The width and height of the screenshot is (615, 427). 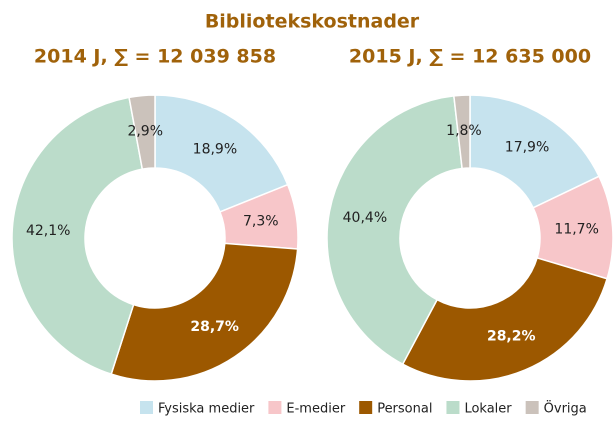 I want to click on legend-label: Personal, so click(x=404, y=409).